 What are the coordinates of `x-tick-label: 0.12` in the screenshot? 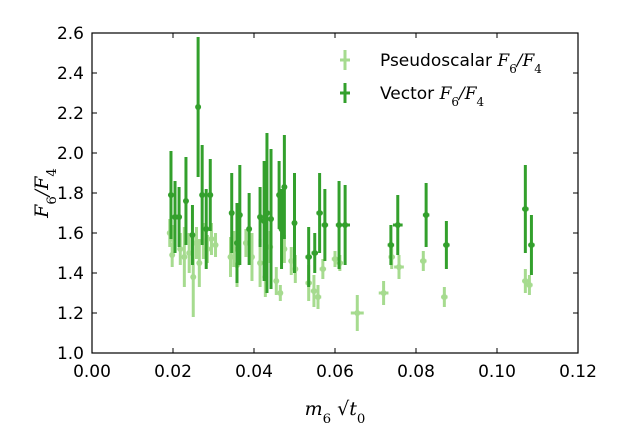 It's located at (578, 372).